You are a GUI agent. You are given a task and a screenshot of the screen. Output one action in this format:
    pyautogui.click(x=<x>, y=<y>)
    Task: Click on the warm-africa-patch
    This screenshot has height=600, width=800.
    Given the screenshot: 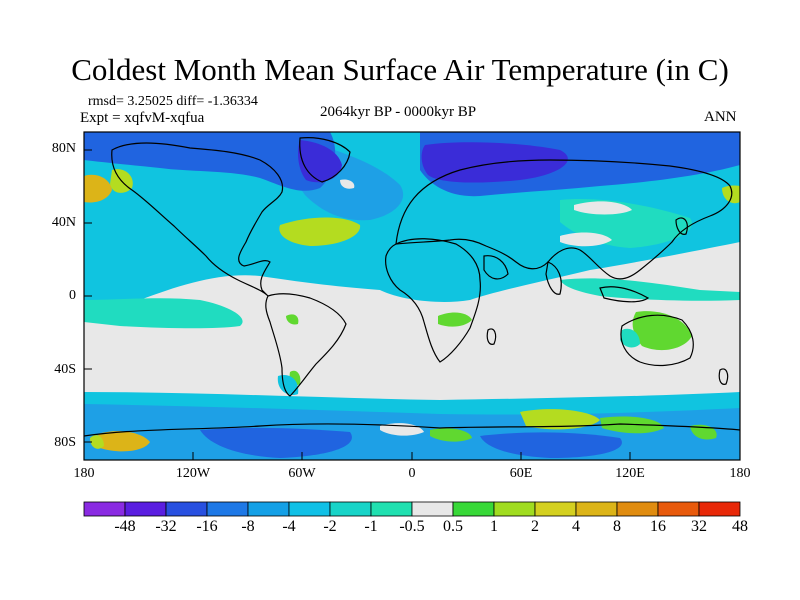 What is the action you would take?
    pyautogui.click(x=455, y=319)
    